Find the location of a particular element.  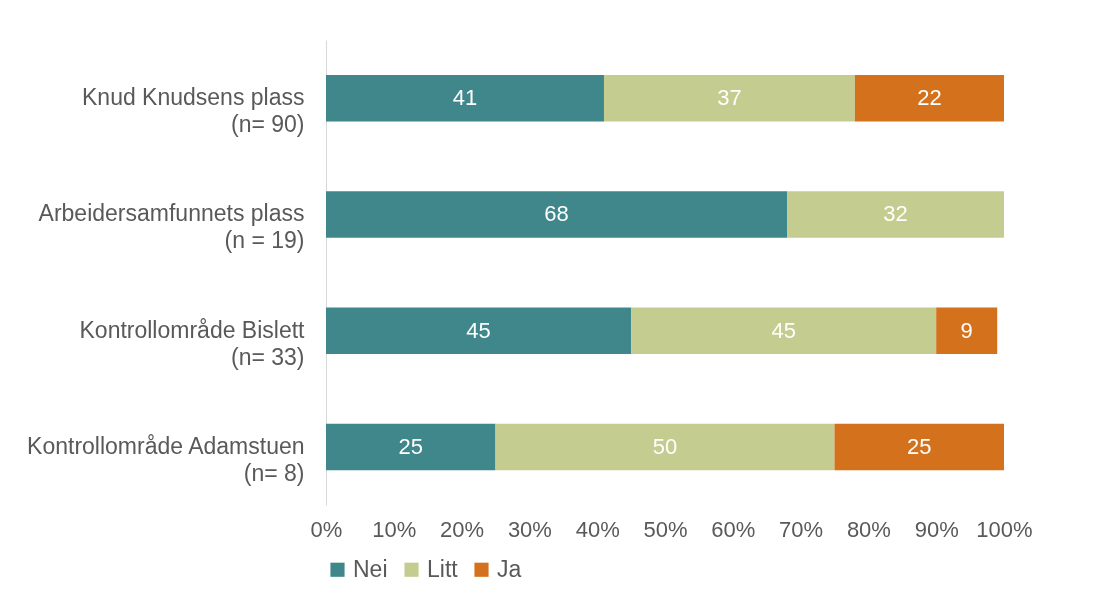

x-tick-label: 30% is located at coordinates (529, 529).